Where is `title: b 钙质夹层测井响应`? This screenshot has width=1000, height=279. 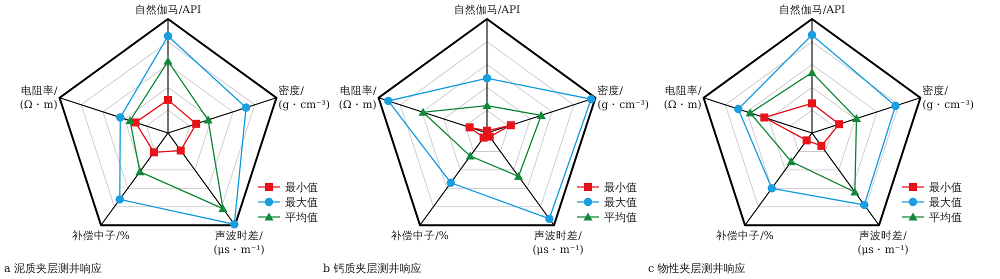
title: b 钙质夹层测井响应 is located at coordinates (372, 268).